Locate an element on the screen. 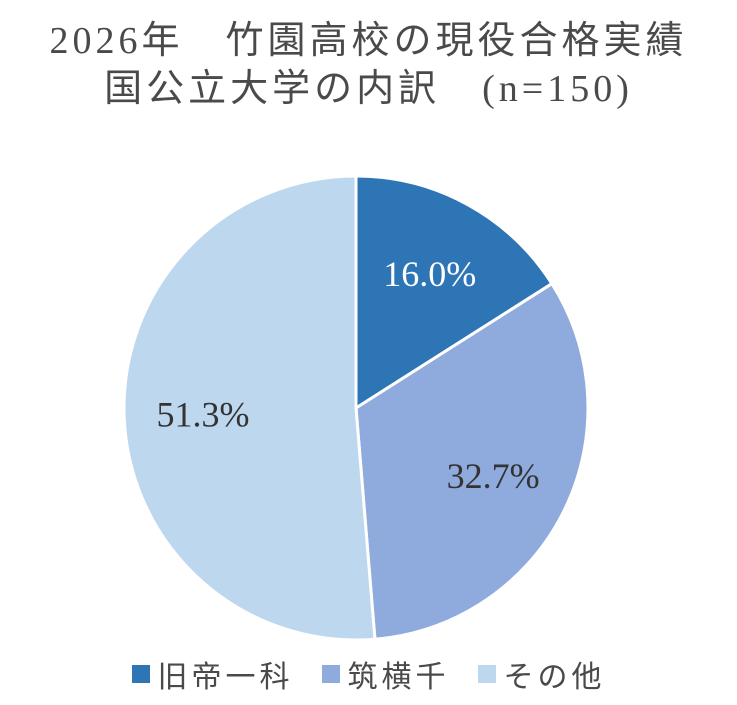  legend-label-2: その他 is located at coordinates (554, 677).